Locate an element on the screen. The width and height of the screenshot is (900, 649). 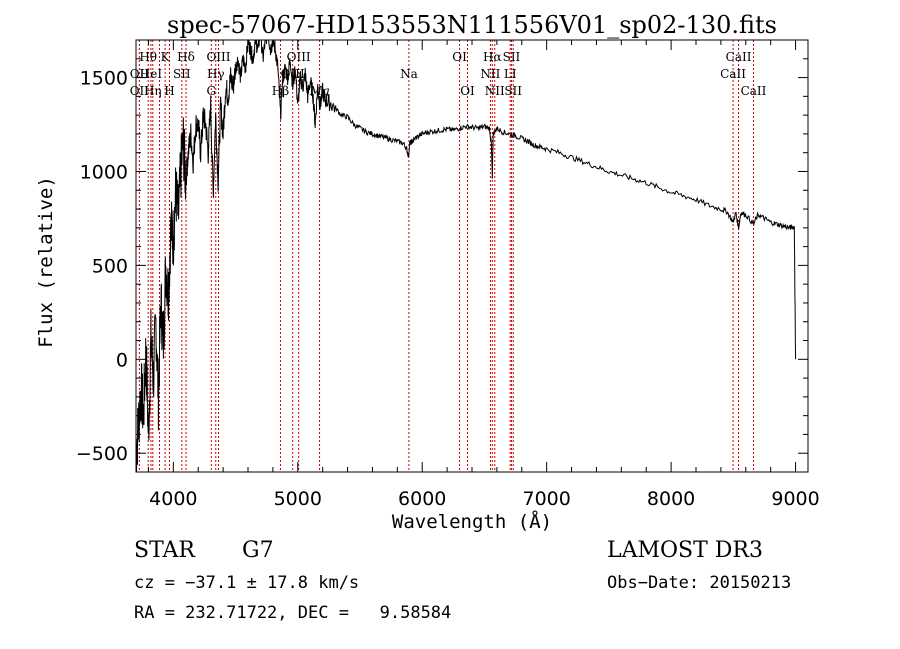
y-tick-label: 0 is located at coordinates (122, 360).